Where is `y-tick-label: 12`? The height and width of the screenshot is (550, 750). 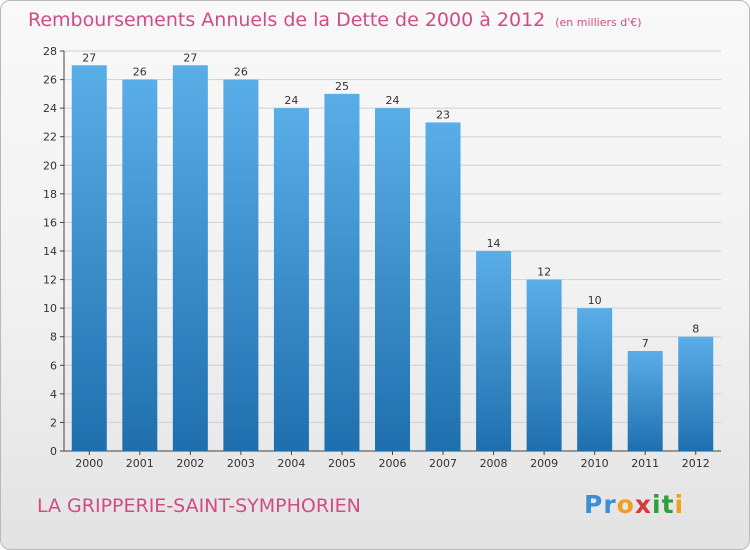 y-tick-label: 12 is located at coordinates (50, 280).